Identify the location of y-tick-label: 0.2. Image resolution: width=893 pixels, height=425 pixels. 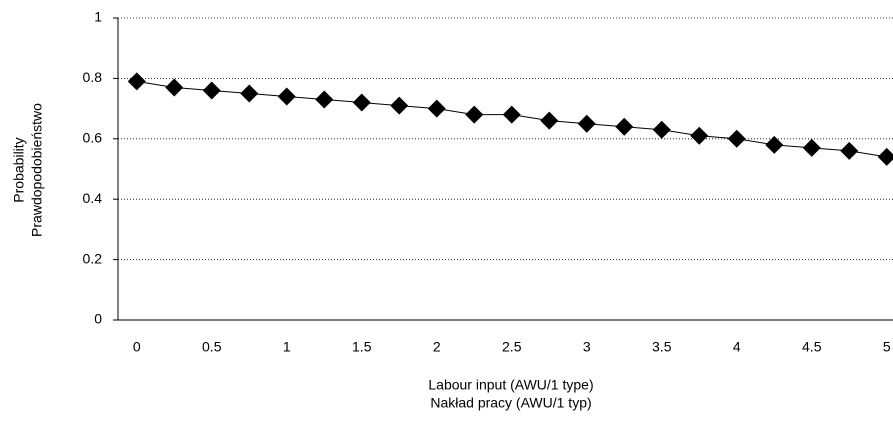
(93, 258).